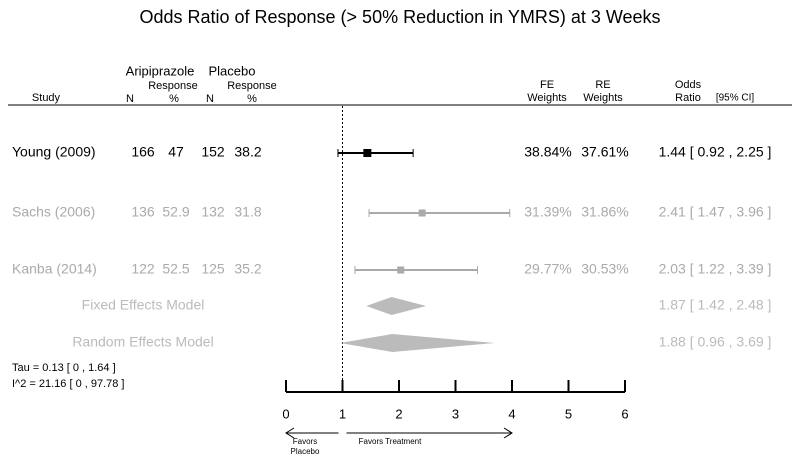 Image resolution: width=800 pixels, height=462 pixels. I want to click on x-tick-label: 0, so click(285, 413).